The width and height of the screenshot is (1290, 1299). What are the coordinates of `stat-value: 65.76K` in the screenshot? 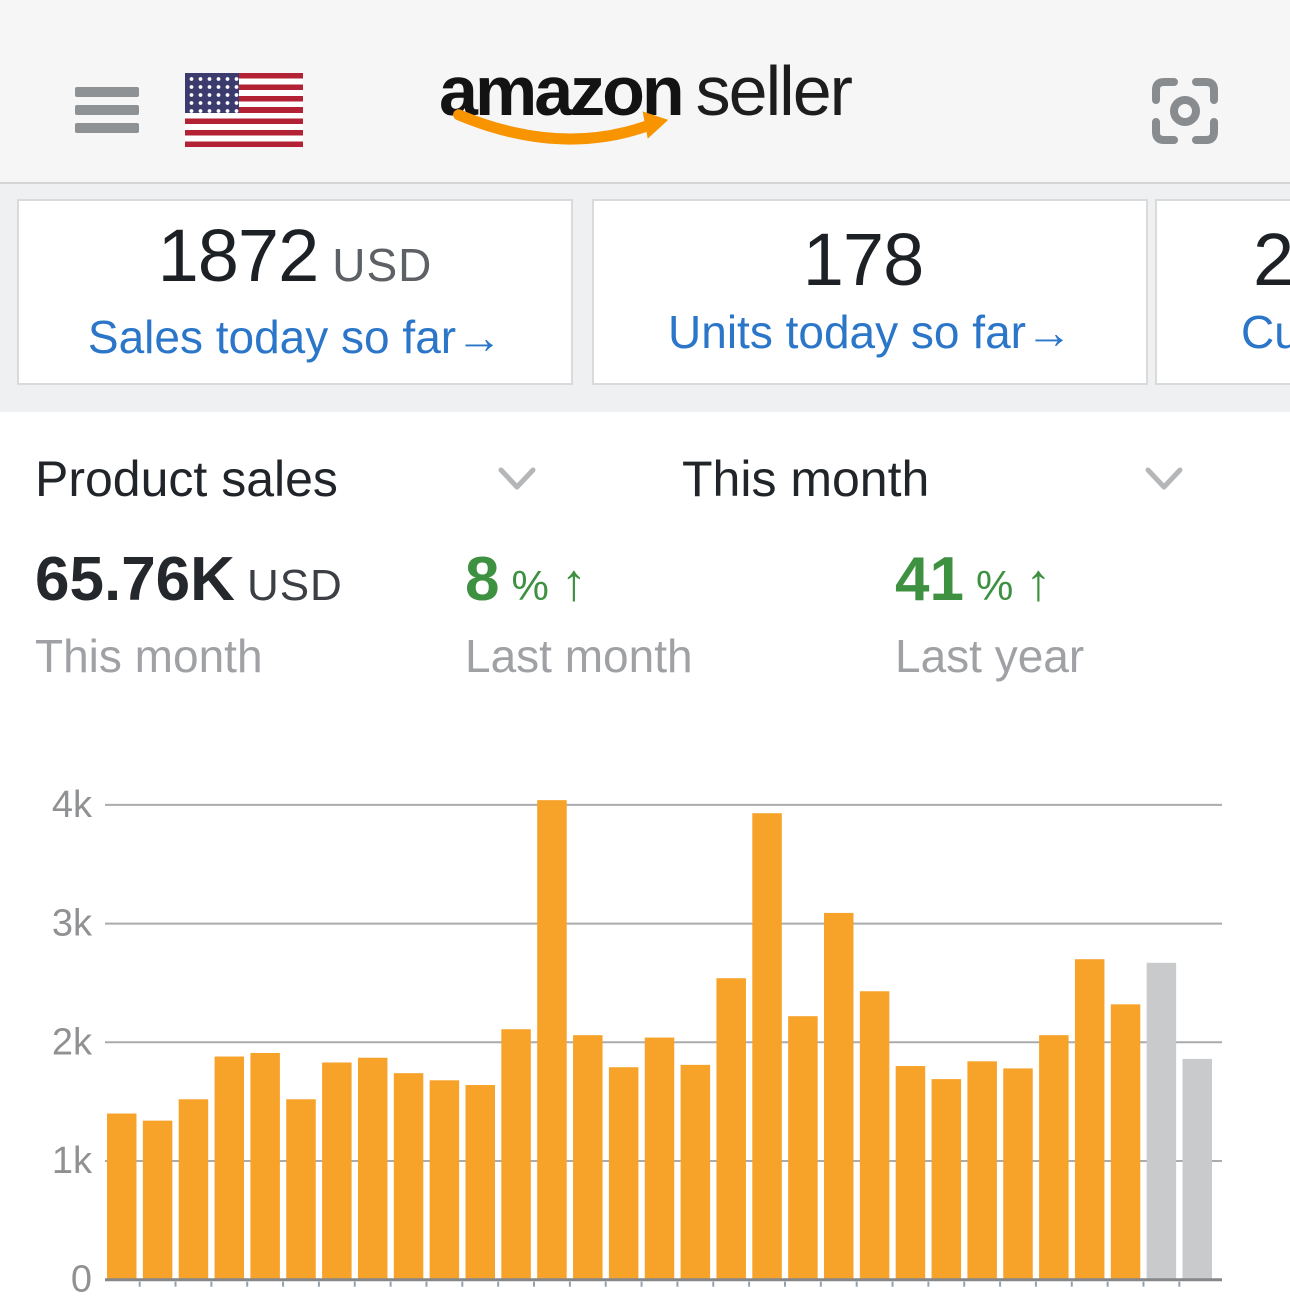 It's located at (135, 579).